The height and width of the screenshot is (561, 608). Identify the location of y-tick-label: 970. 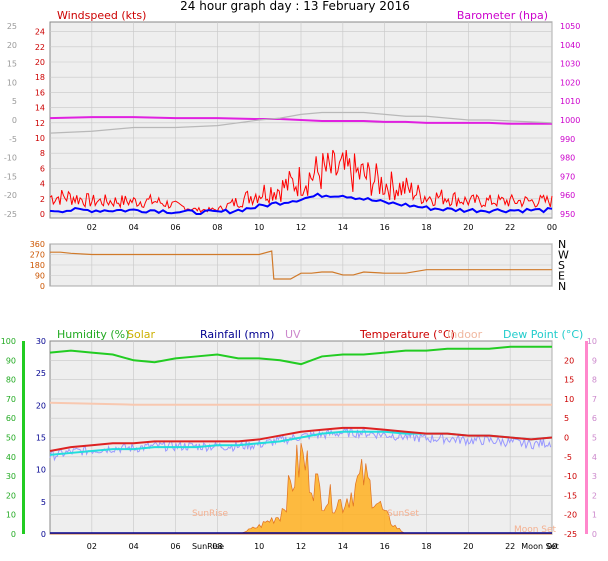
(567, 176).